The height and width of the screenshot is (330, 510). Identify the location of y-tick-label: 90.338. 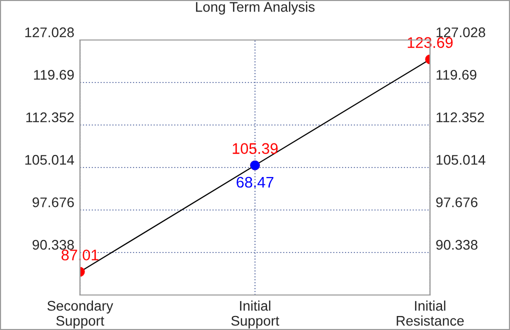
(53, 245).